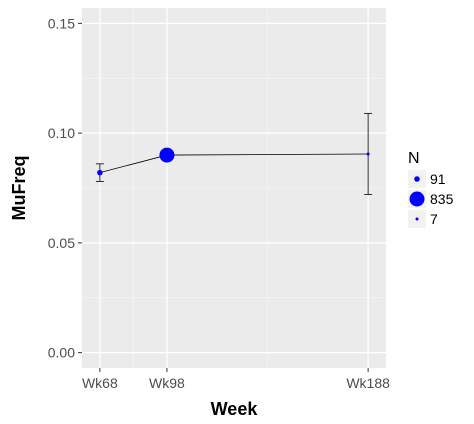  What do you see at coordinates (234, 153) in the screenshot?
I see `data-series` at bounding box center [234, 153].